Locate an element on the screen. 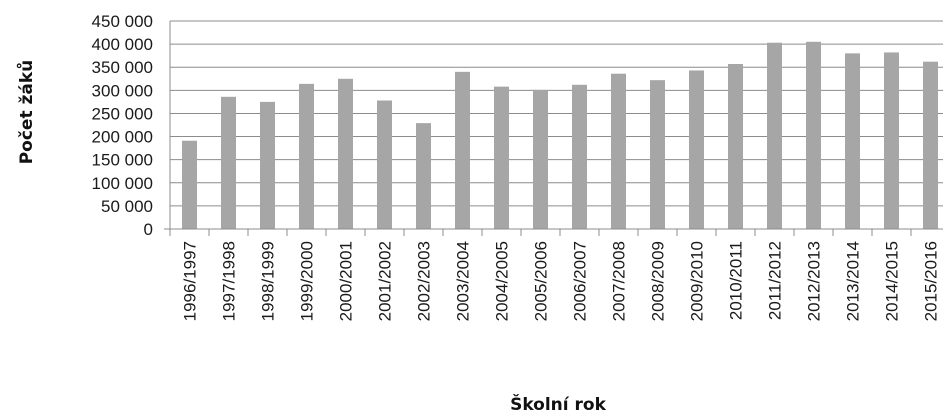 The image size is (948, 419). x-axis-title: Školní rok is located at coordinates (558, 404).